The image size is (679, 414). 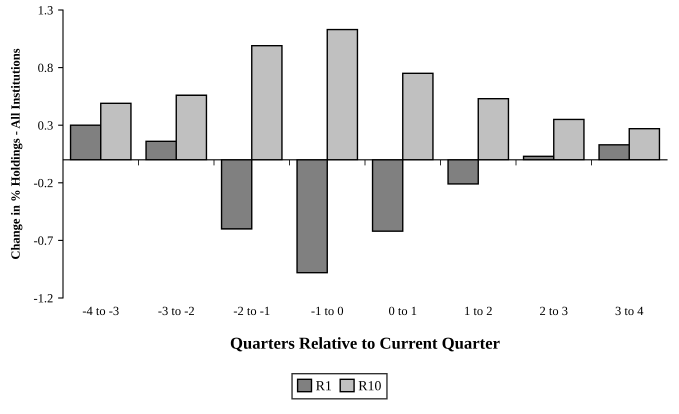 What do you see at coordinates (43, 298) in the screenshot?
I see `y-tick-label: -1.2` at bounding box center [43, 298].